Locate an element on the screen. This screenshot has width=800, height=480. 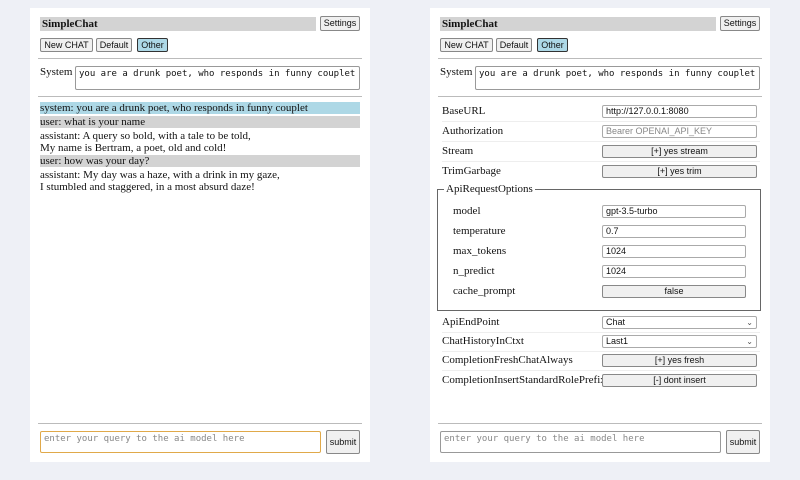
model-input: gpt-3.5-turbo is located at coordinates (674, 211).